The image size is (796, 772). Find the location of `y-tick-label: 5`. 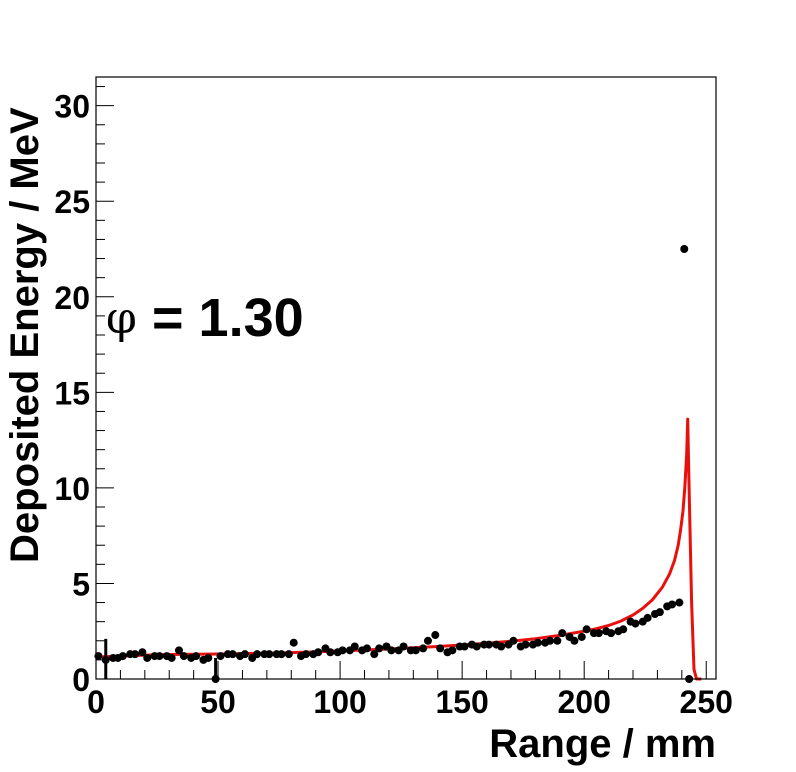

y-tick-label: 5 is located at coordinates (81, 584).